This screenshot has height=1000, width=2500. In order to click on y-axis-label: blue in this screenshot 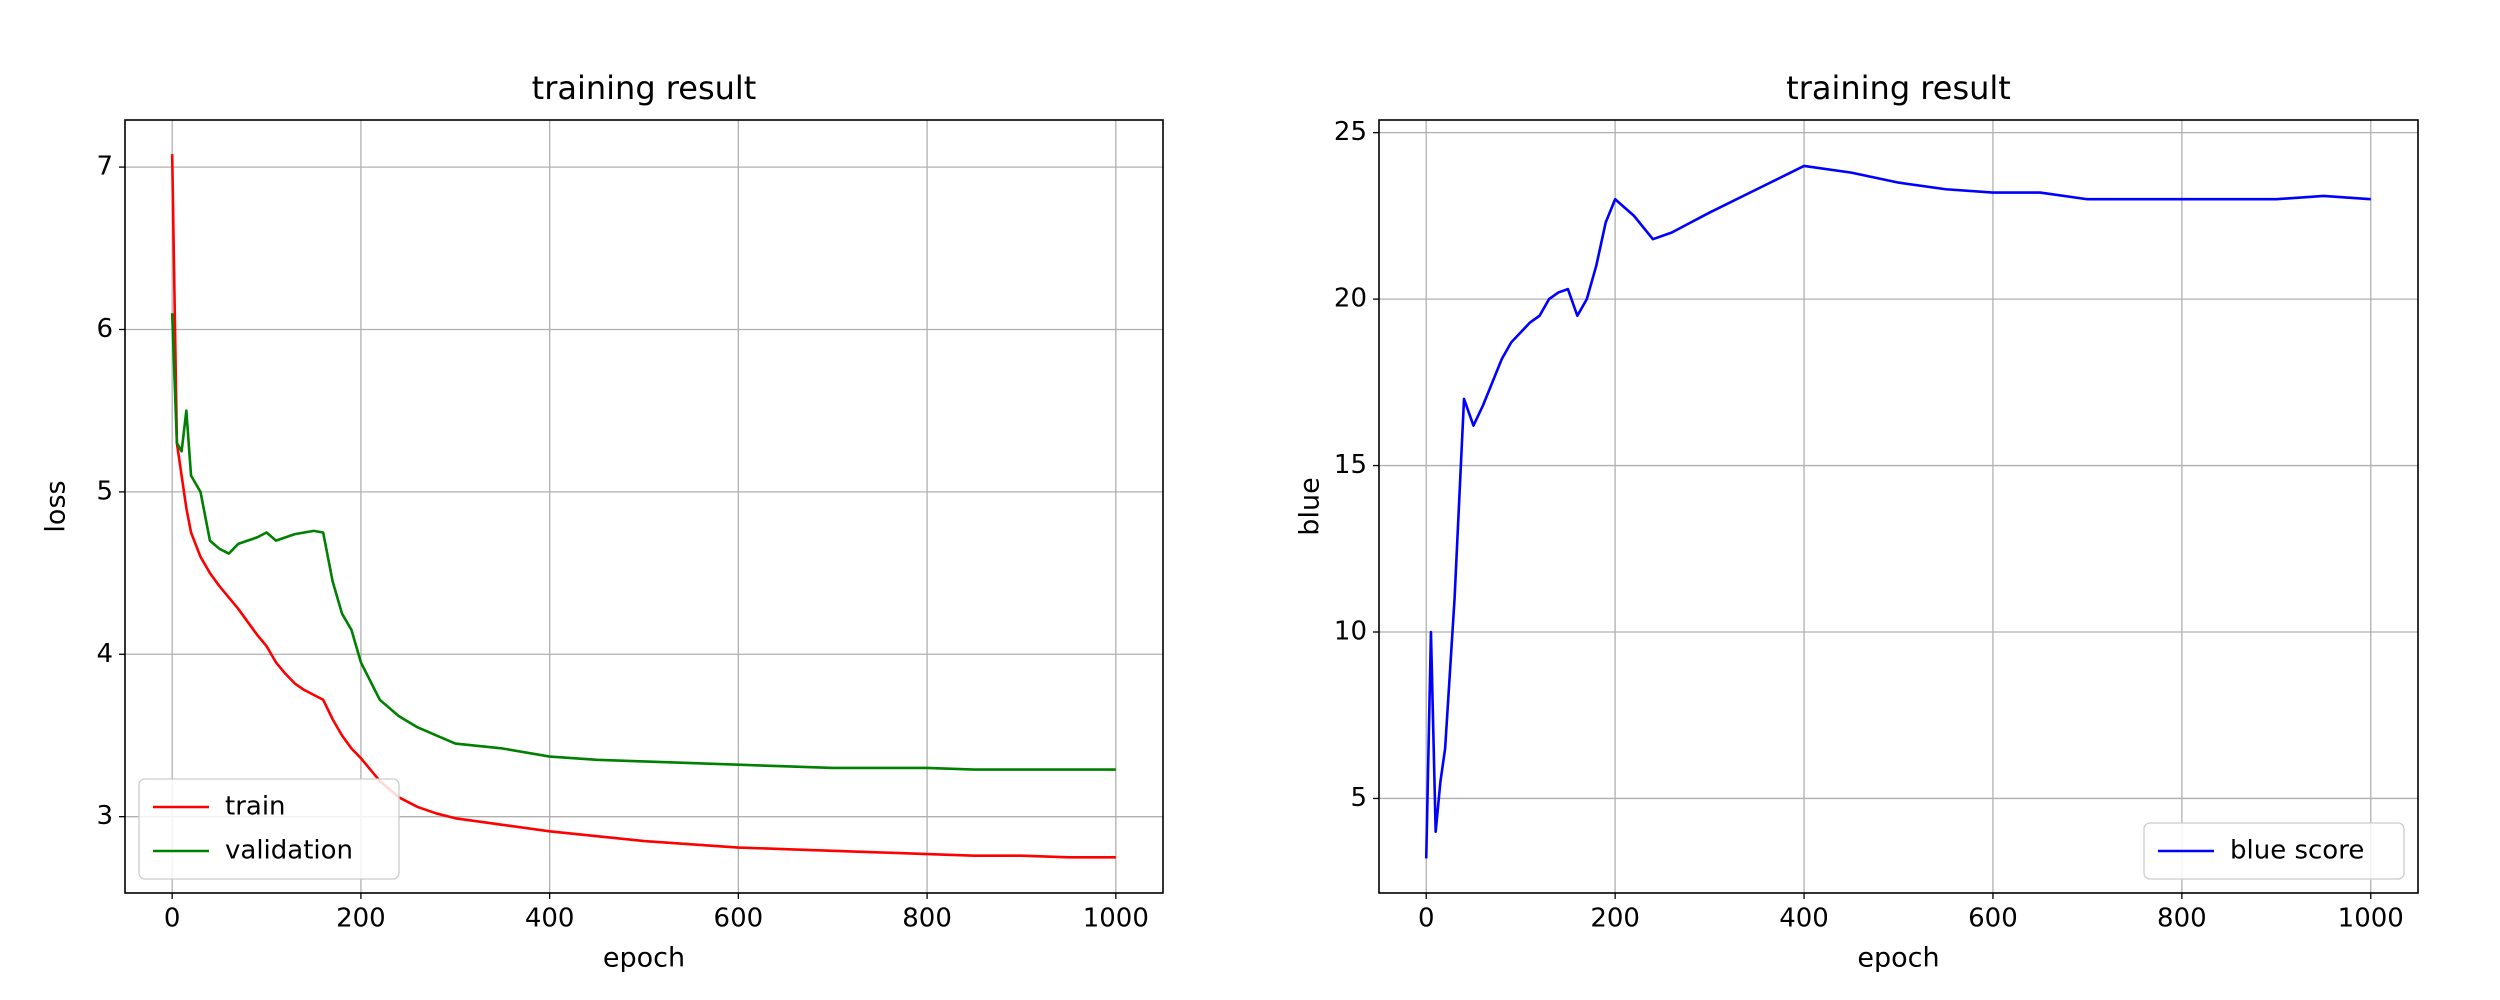, I will do `click(1310, 506)`.